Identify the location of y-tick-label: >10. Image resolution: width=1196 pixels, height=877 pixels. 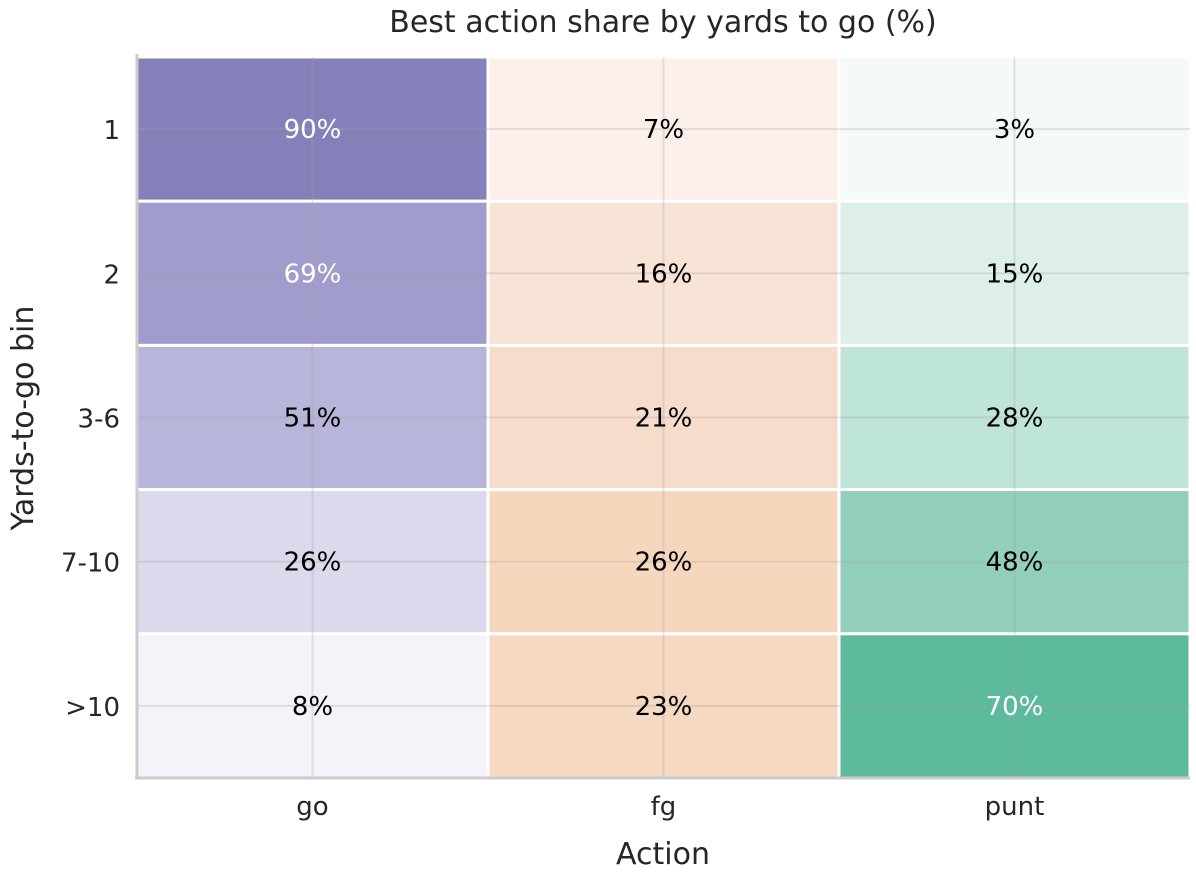
(92, 708).